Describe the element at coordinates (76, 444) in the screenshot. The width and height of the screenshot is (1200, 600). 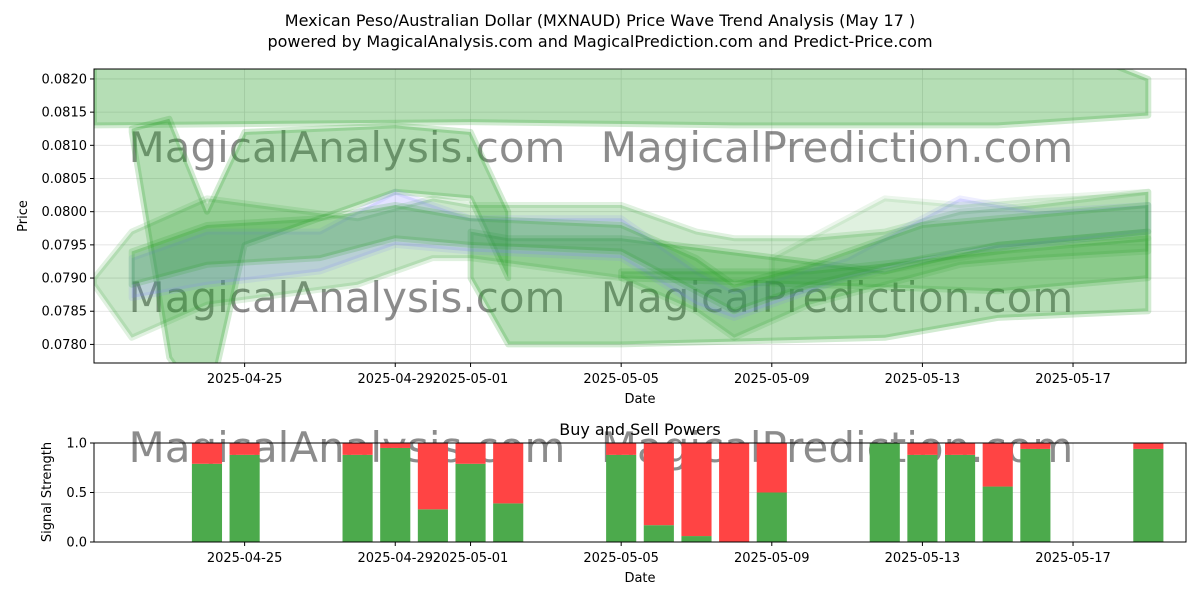
I see `signal-y-tick-label: 1.0` at that location.